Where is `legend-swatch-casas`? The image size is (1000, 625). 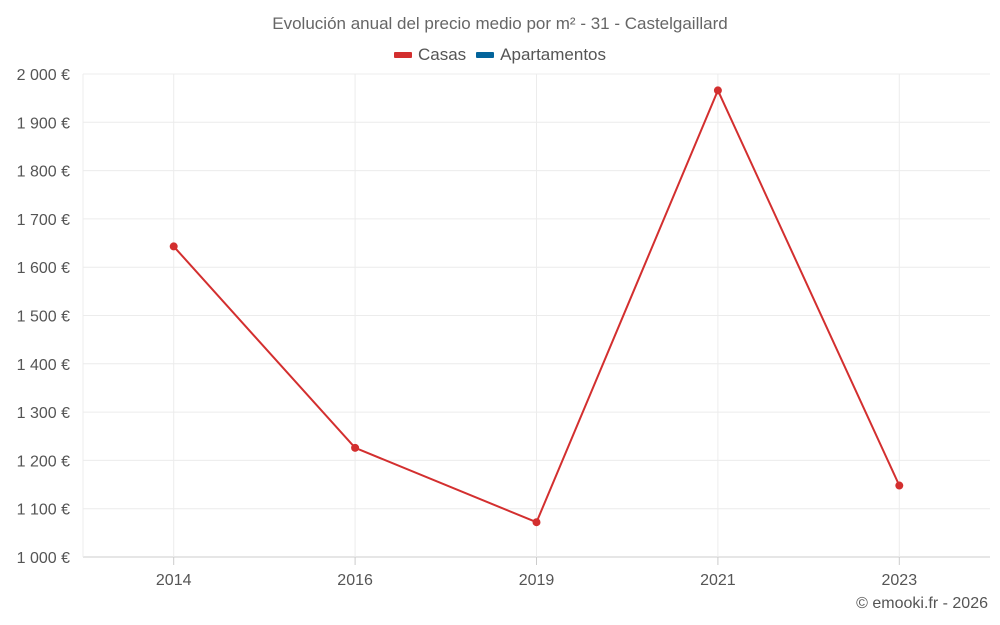 legend-swatch-casas is located at coordinates (402, 55).